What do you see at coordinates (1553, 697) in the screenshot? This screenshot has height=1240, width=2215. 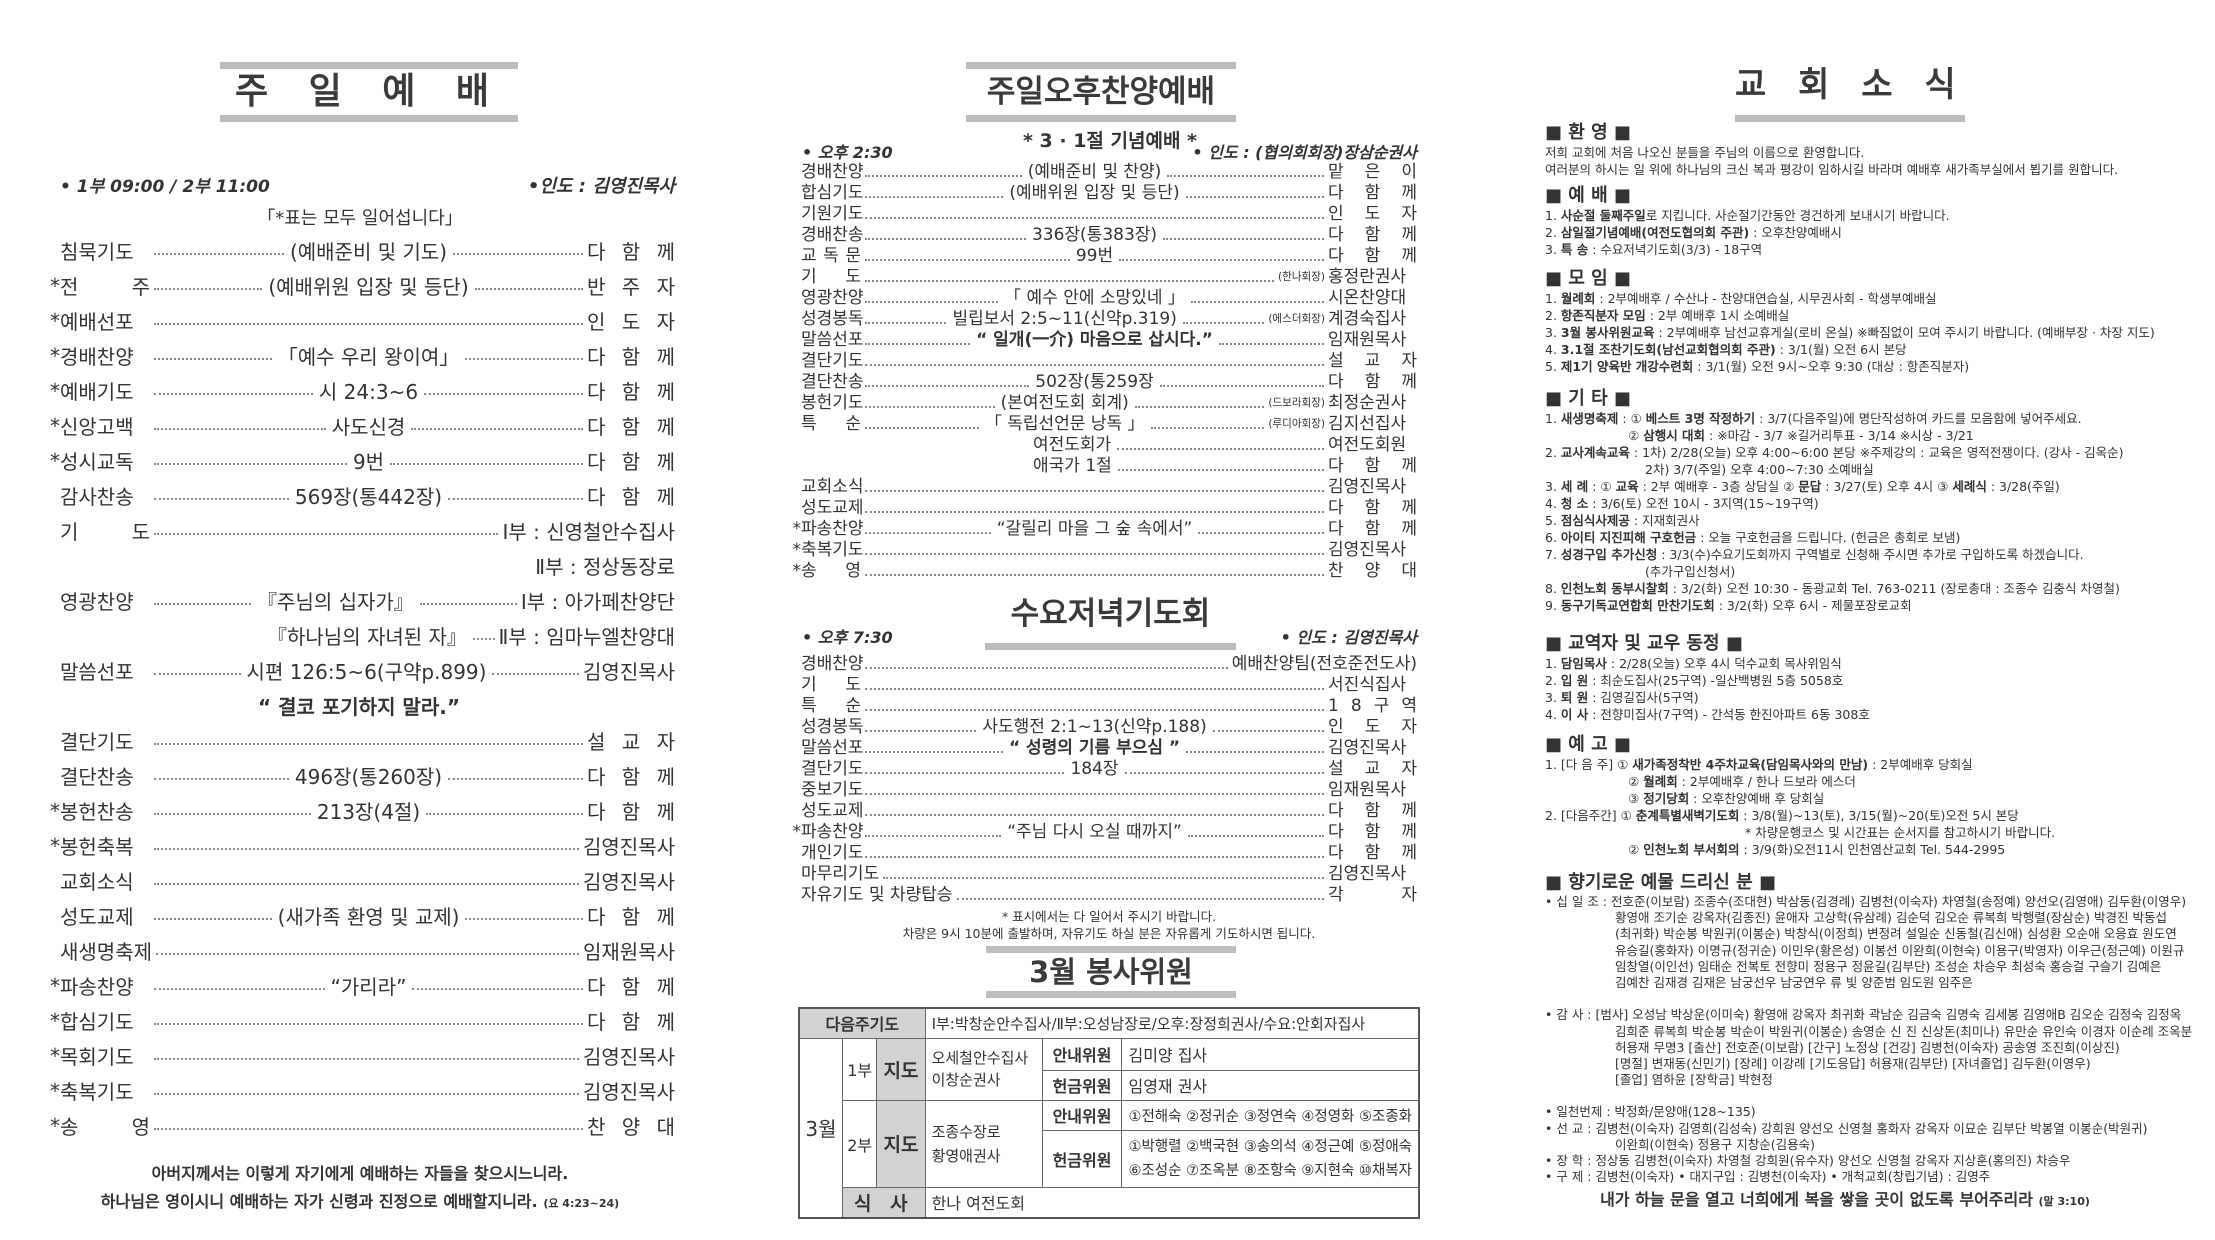 I see `news-text: 3.` at bounding box center [1553, 697].